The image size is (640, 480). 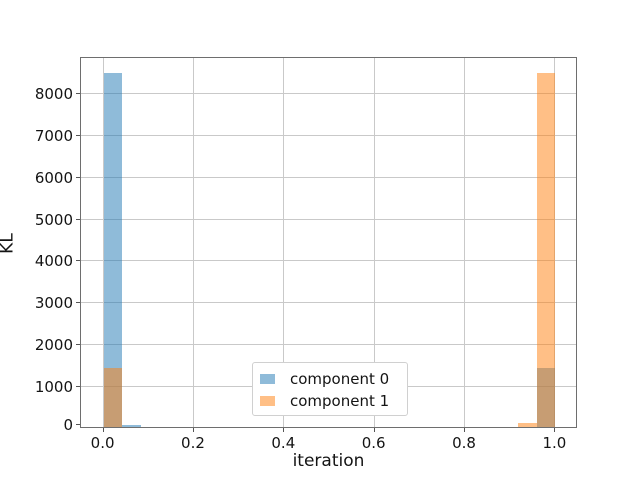 What do you see at coordinates (53, 177) in the screenshot?
I see `y-tick-label: 6000` at bounding box center [53, 177].